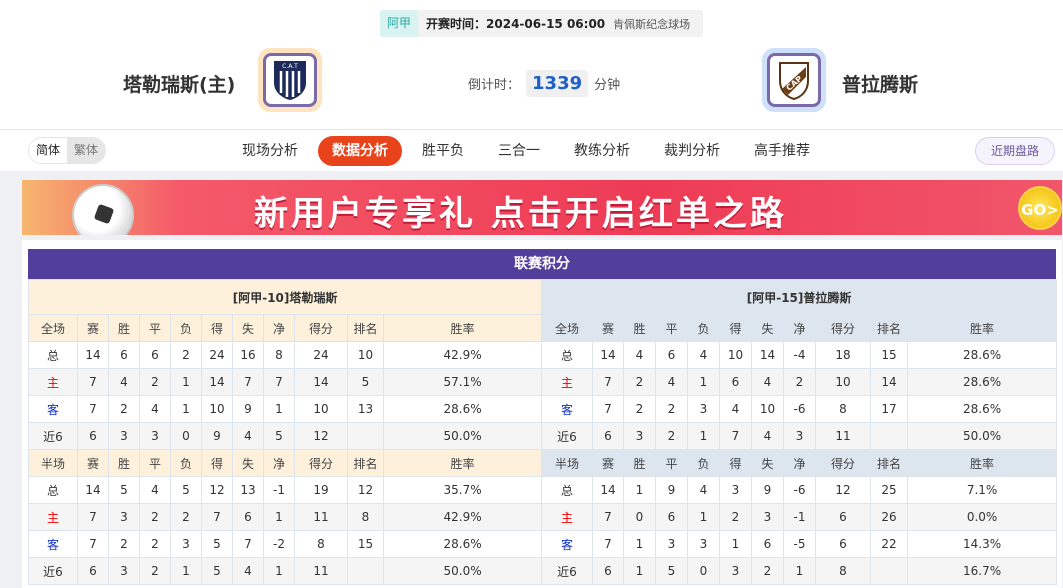 The height and width of the screenshot is (588, 1063). Describe the element at coordinates (270, 151) in the screenshot. I see `tab-0: 现场分析` at that location.